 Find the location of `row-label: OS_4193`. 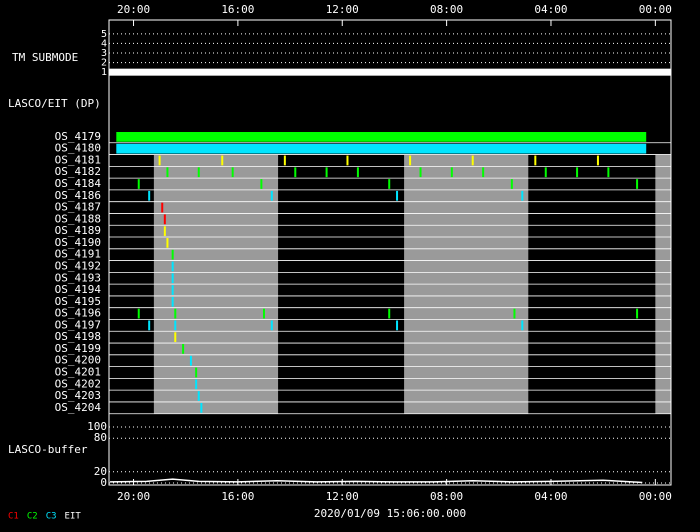

row-label: OS_4193 is located at coordinates (78, 277).